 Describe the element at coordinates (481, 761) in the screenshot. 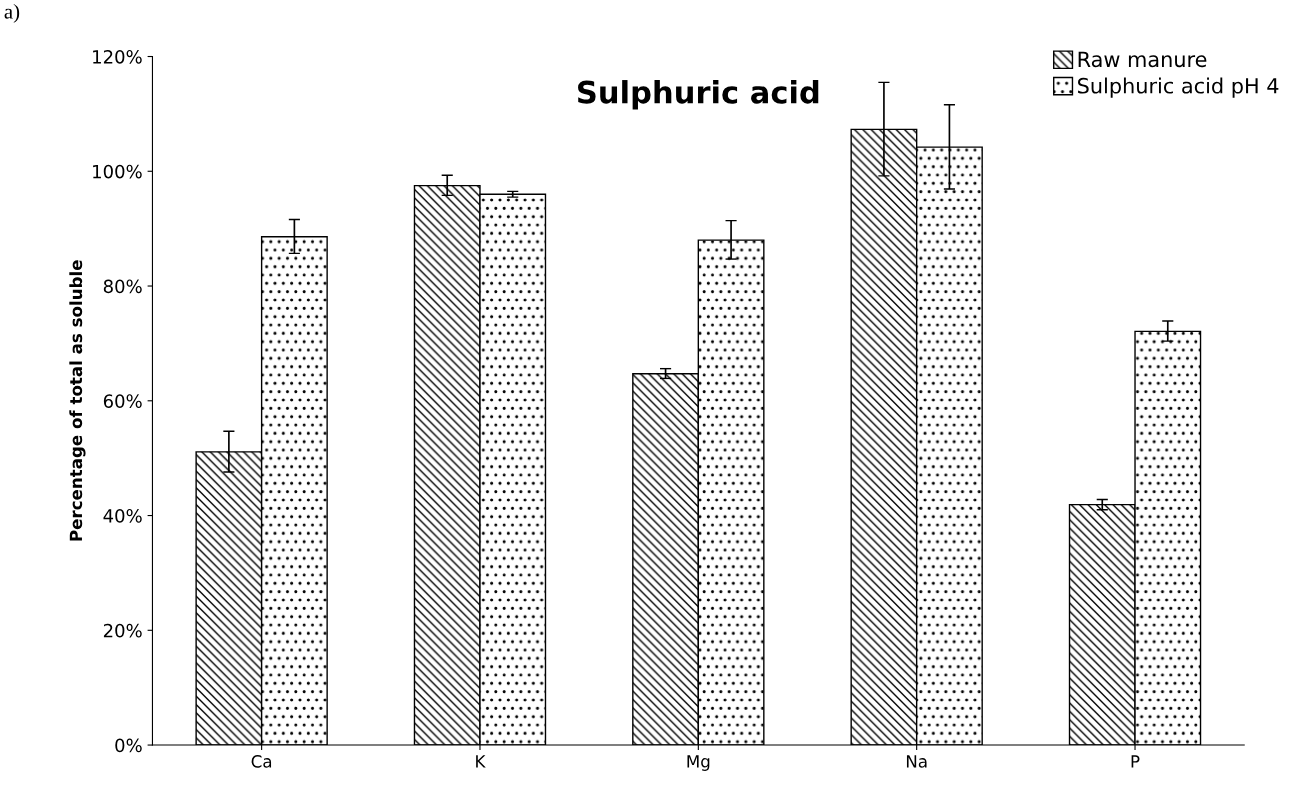

I see `x-tick-label: K` at that location.